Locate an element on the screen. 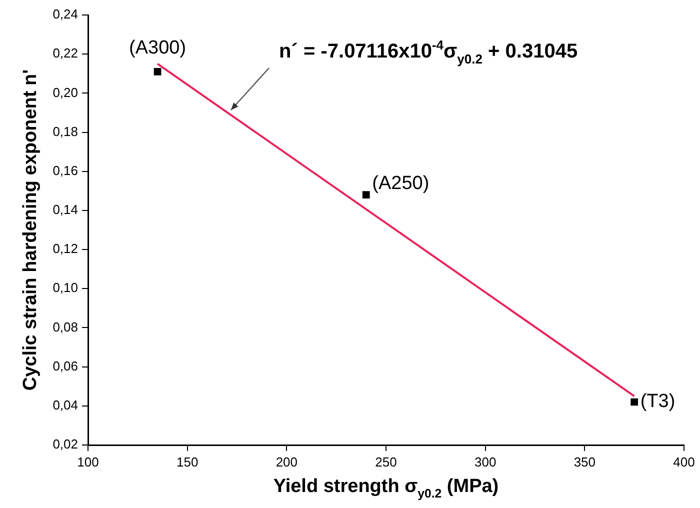 The width and height of the screenshot is (700, 508). y-tick-label: 0,06 is located at coordinates (65, 366).